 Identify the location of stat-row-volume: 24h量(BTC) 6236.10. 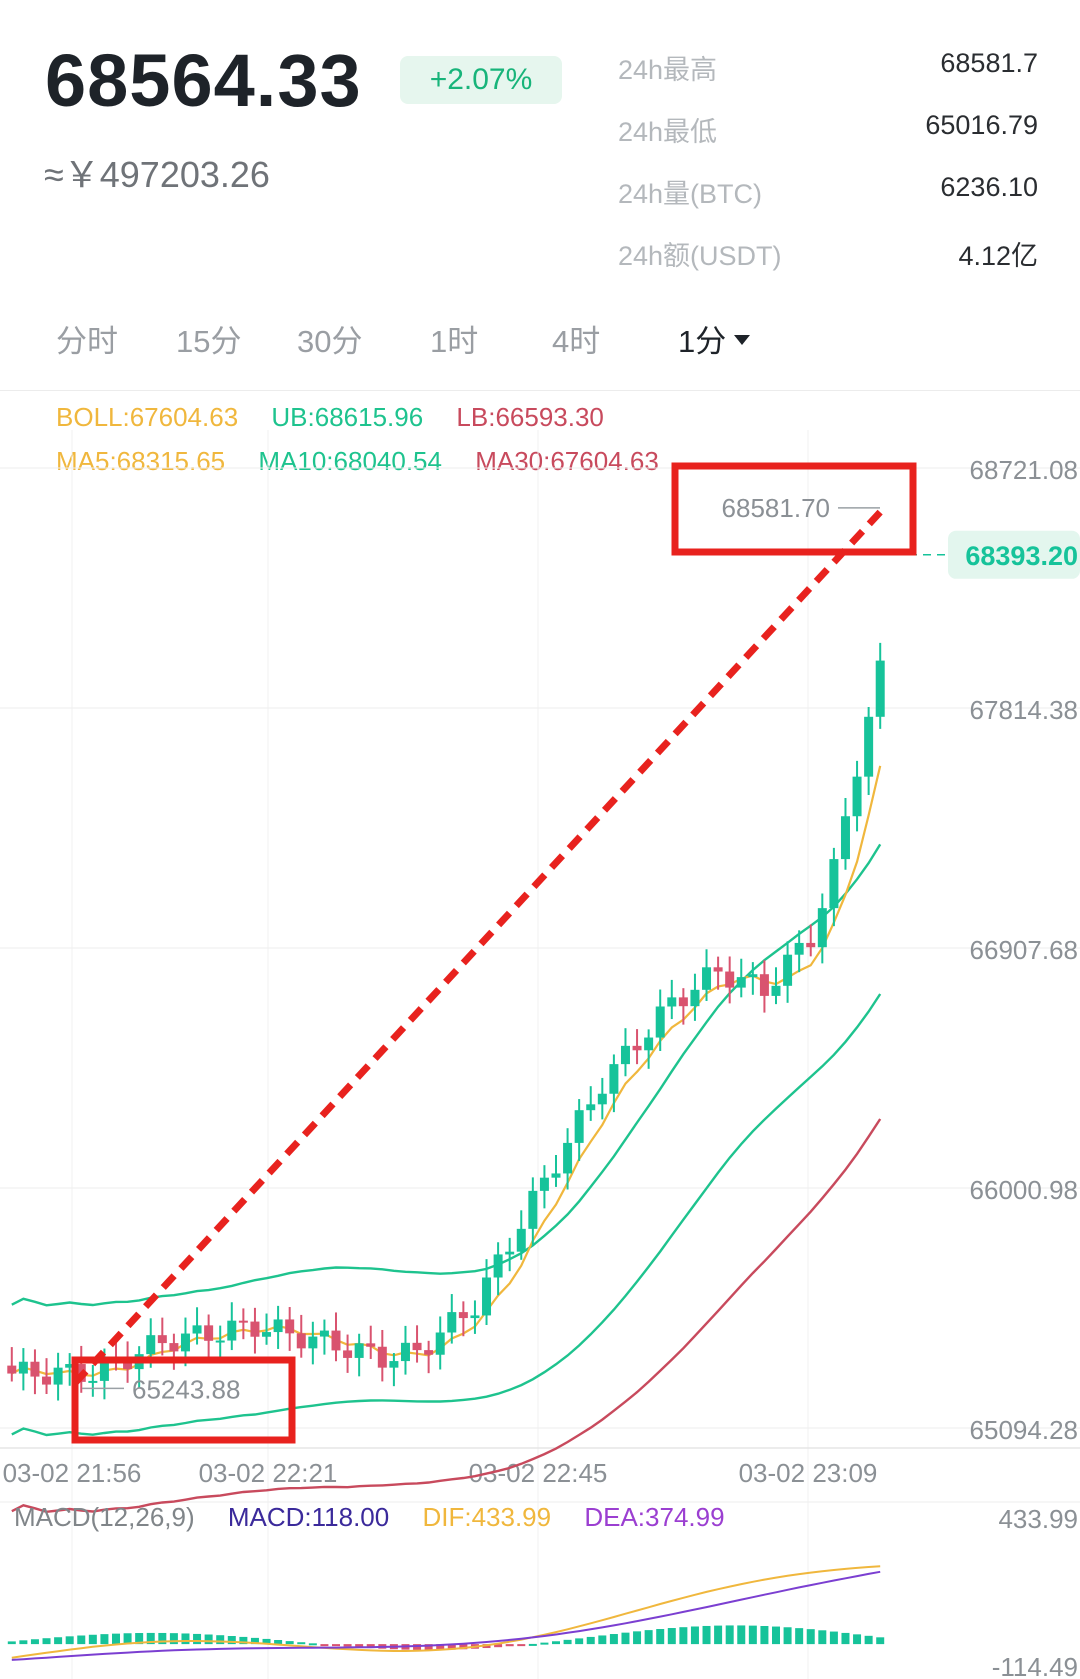
(828, 199).